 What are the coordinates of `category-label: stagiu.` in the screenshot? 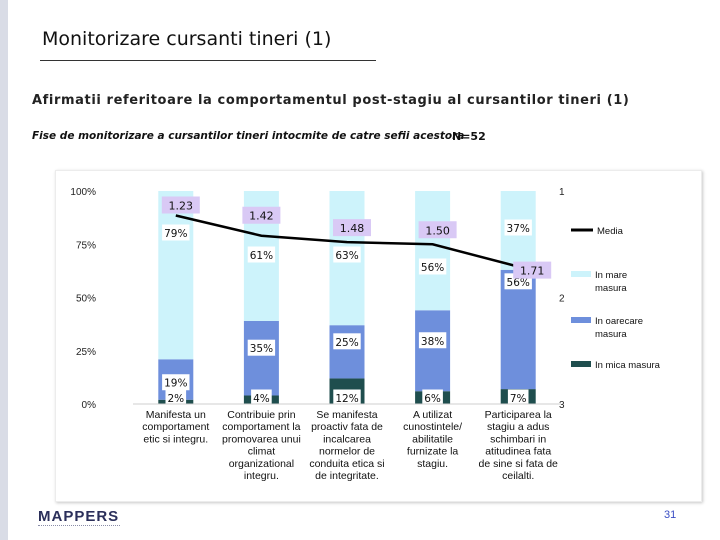 It's located at (432, 464).